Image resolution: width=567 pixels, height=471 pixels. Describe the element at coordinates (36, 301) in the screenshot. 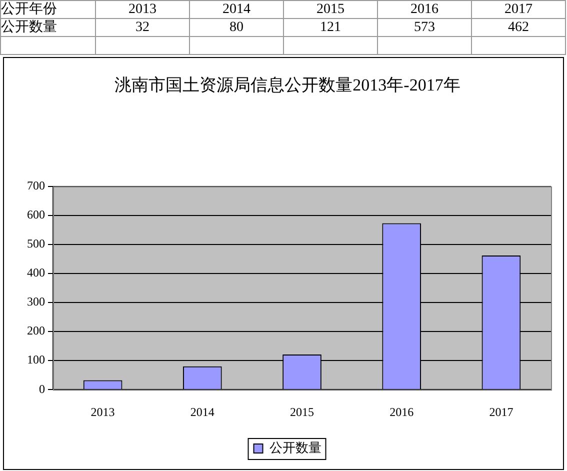

I see `y-tick-label: 300` at that location.